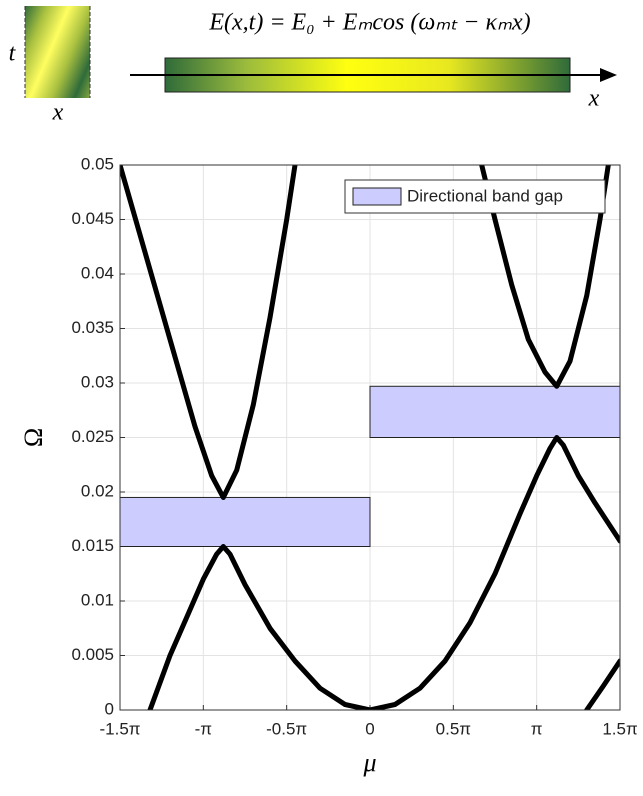 The width and height of the screenshot is (643, 796). Describe the element at coordinates (92, 654) in the screenshot. I see `y-tick-label: 0.005` at that location.